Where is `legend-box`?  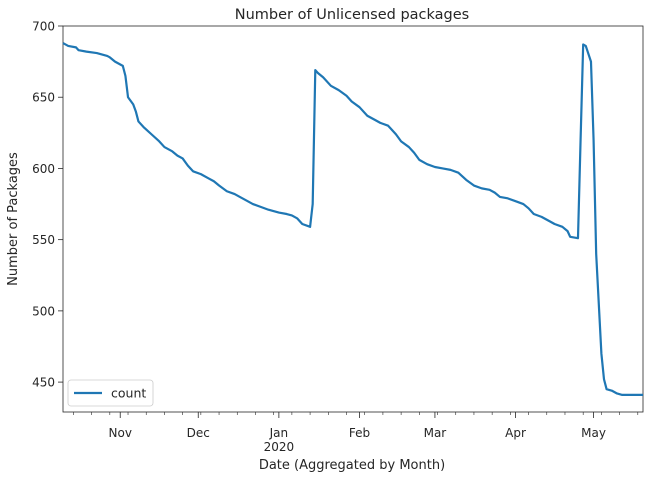 legend-box is located at coordinates (110, 393).